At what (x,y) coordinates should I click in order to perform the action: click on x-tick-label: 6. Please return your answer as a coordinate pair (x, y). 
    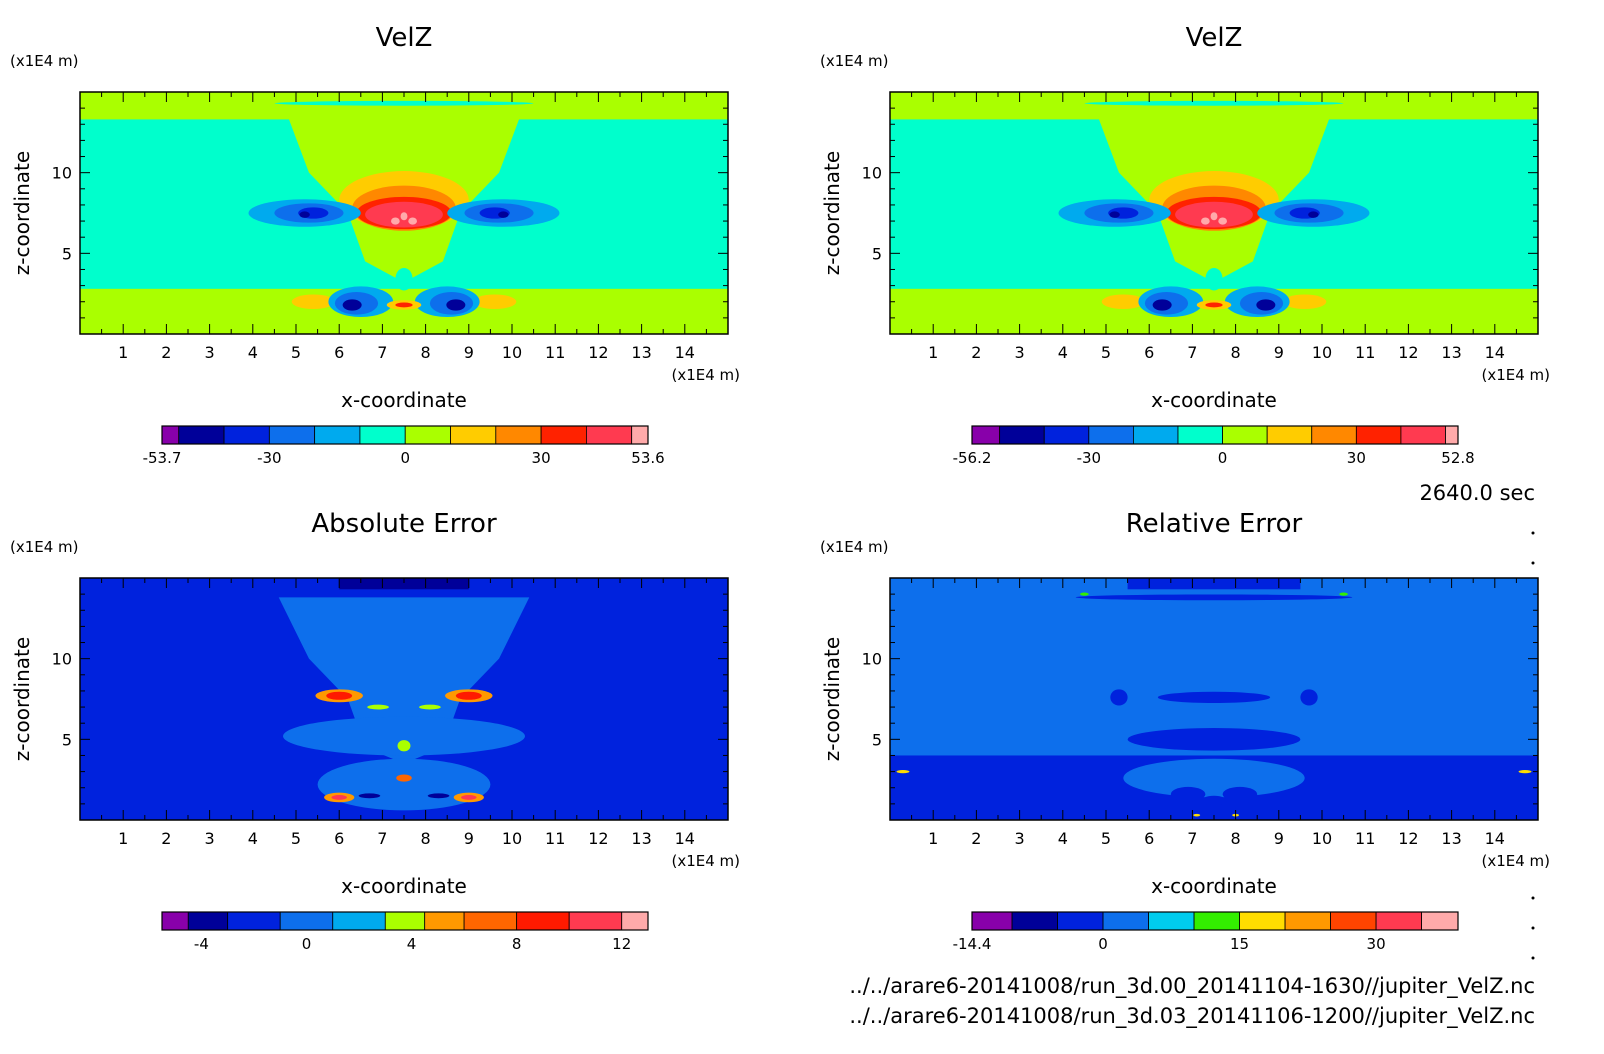
    Looking at the image, I should click on (339, 352).